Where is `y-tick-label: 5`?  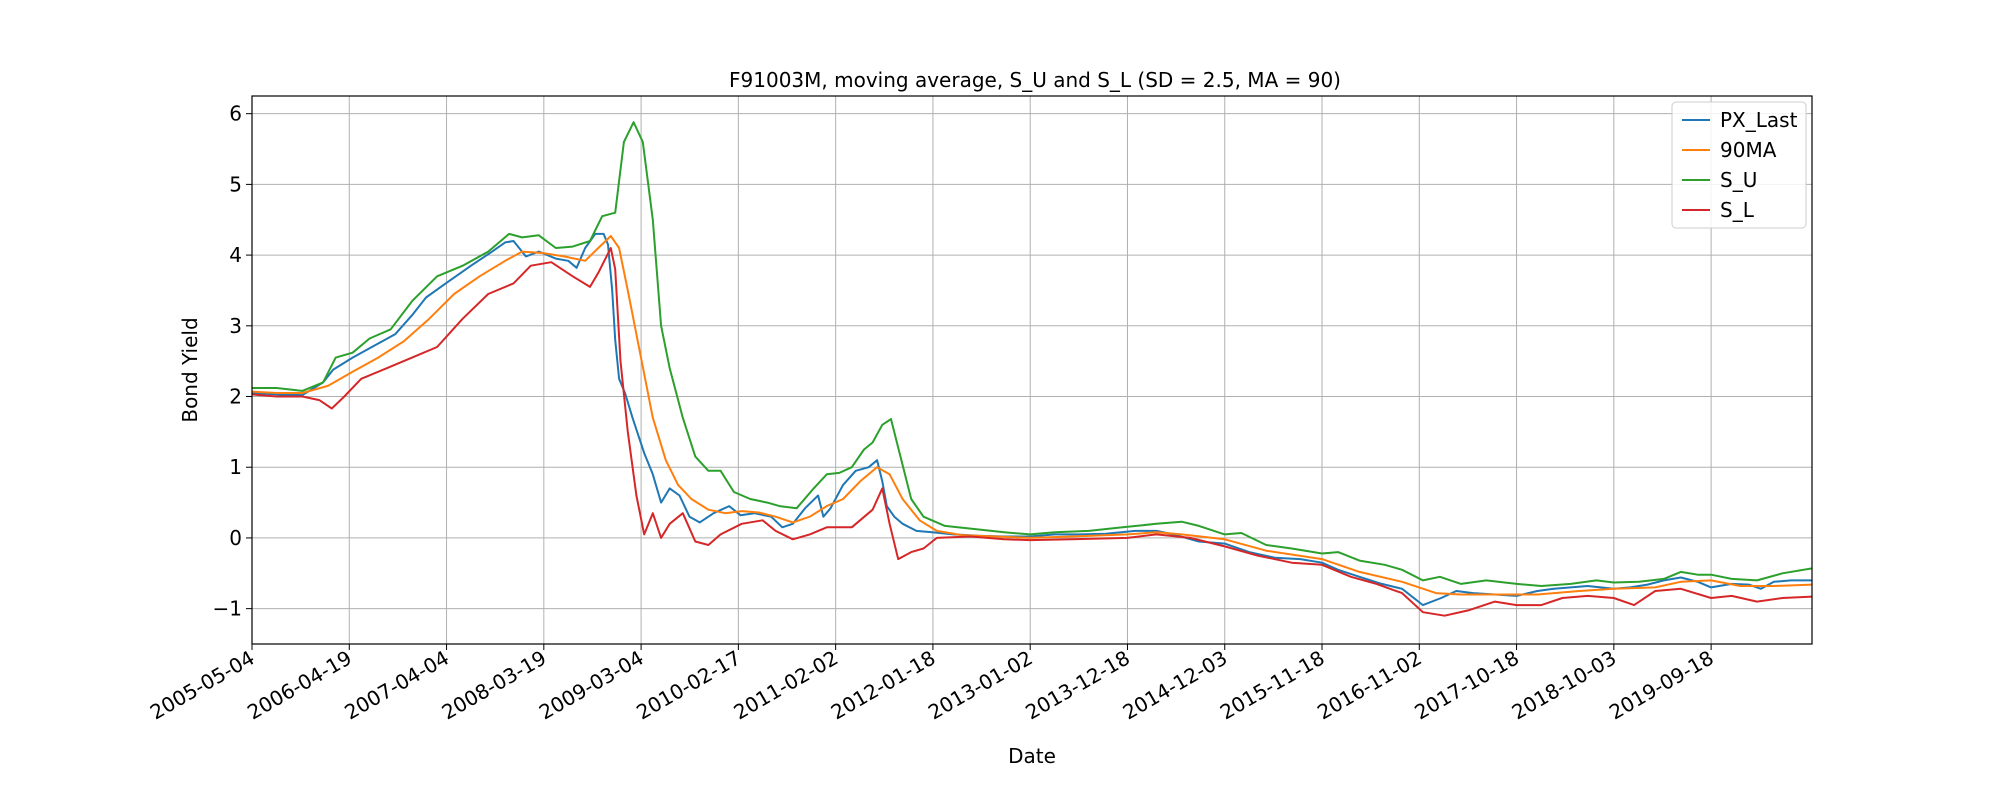
y-tick-label: 5 is located at coordinates (235, 184).